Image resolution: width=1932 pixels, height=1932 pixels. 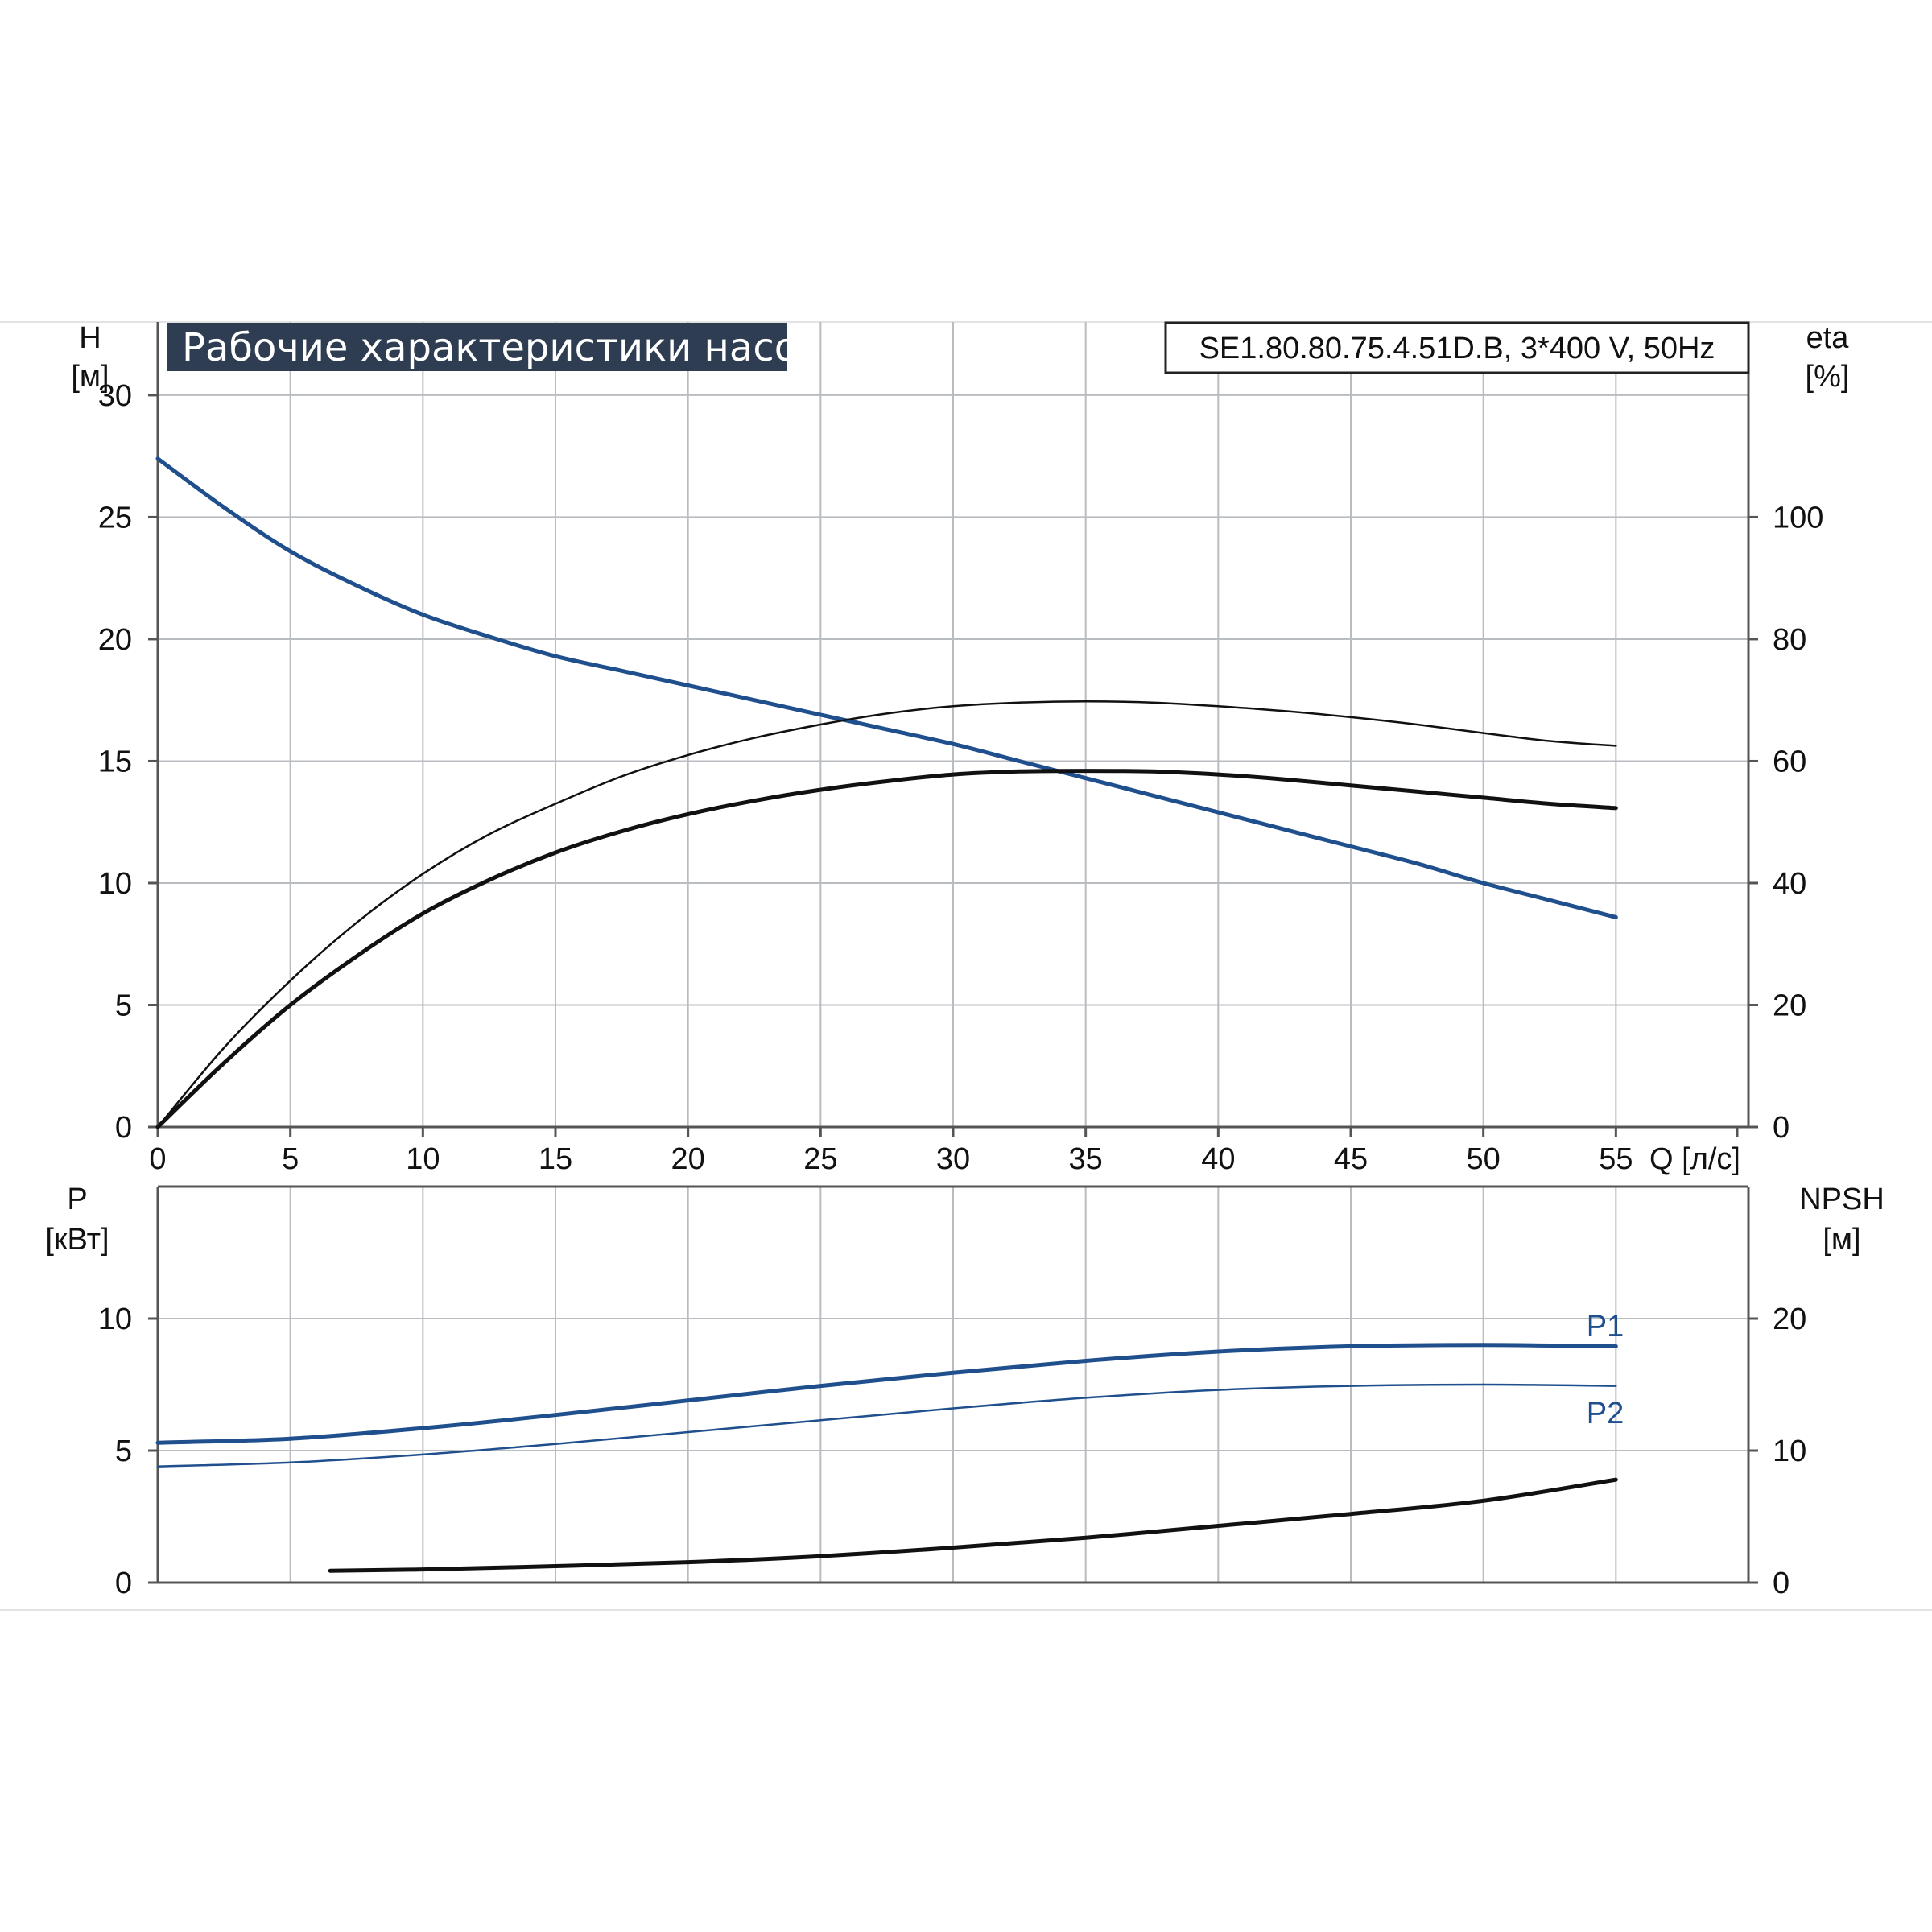 I want to click on npsh-axis-unit: [м], so click(x=1841, y=1240).